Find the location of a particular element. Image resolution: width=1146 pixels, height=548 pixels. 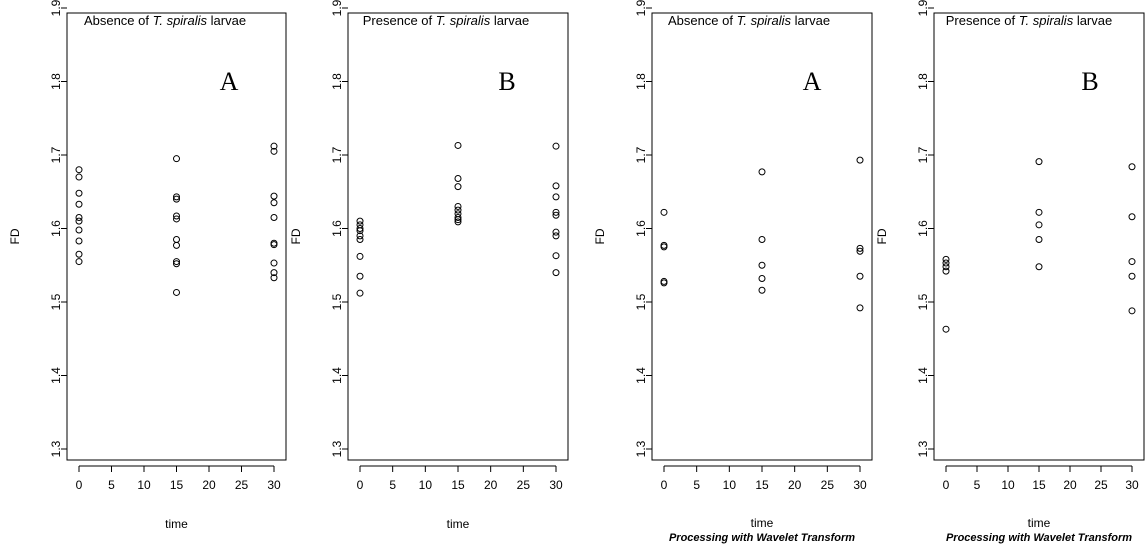

panel-caption: Processing with Wavelet Transform is located at coordinates (1039, 538).